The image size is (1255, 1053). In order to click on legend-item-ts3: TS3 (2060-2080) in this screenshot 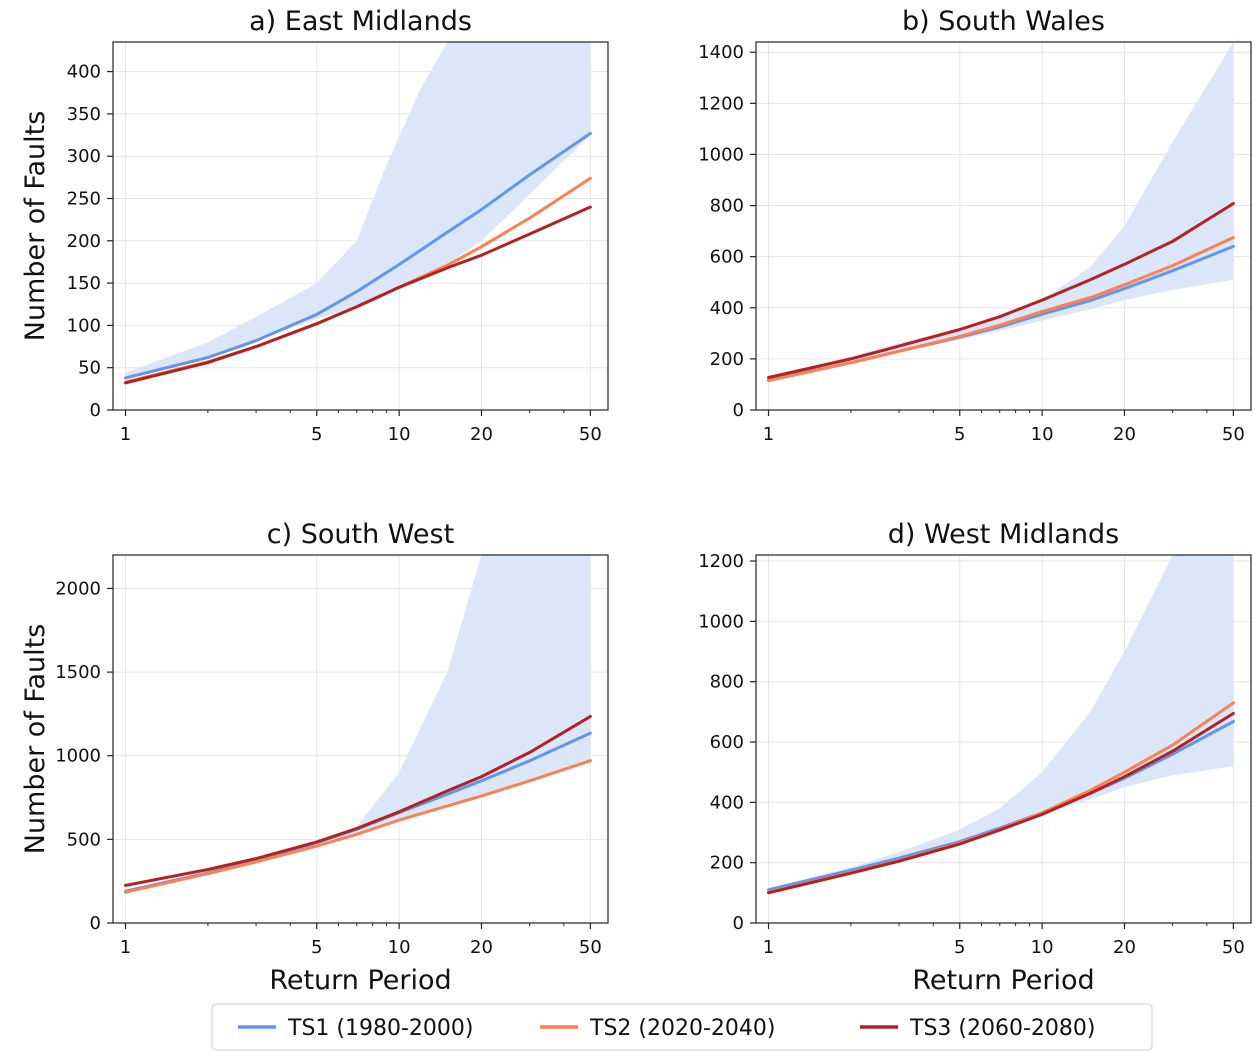, I will do `click(977, 1028)`.